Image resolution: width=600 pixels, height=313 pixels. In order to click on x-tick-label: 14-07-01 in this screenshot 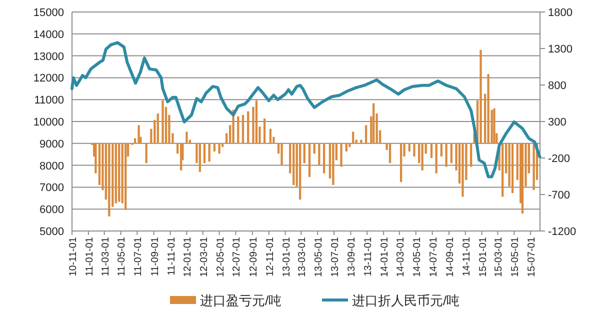, I will do `click(434, 257)`.